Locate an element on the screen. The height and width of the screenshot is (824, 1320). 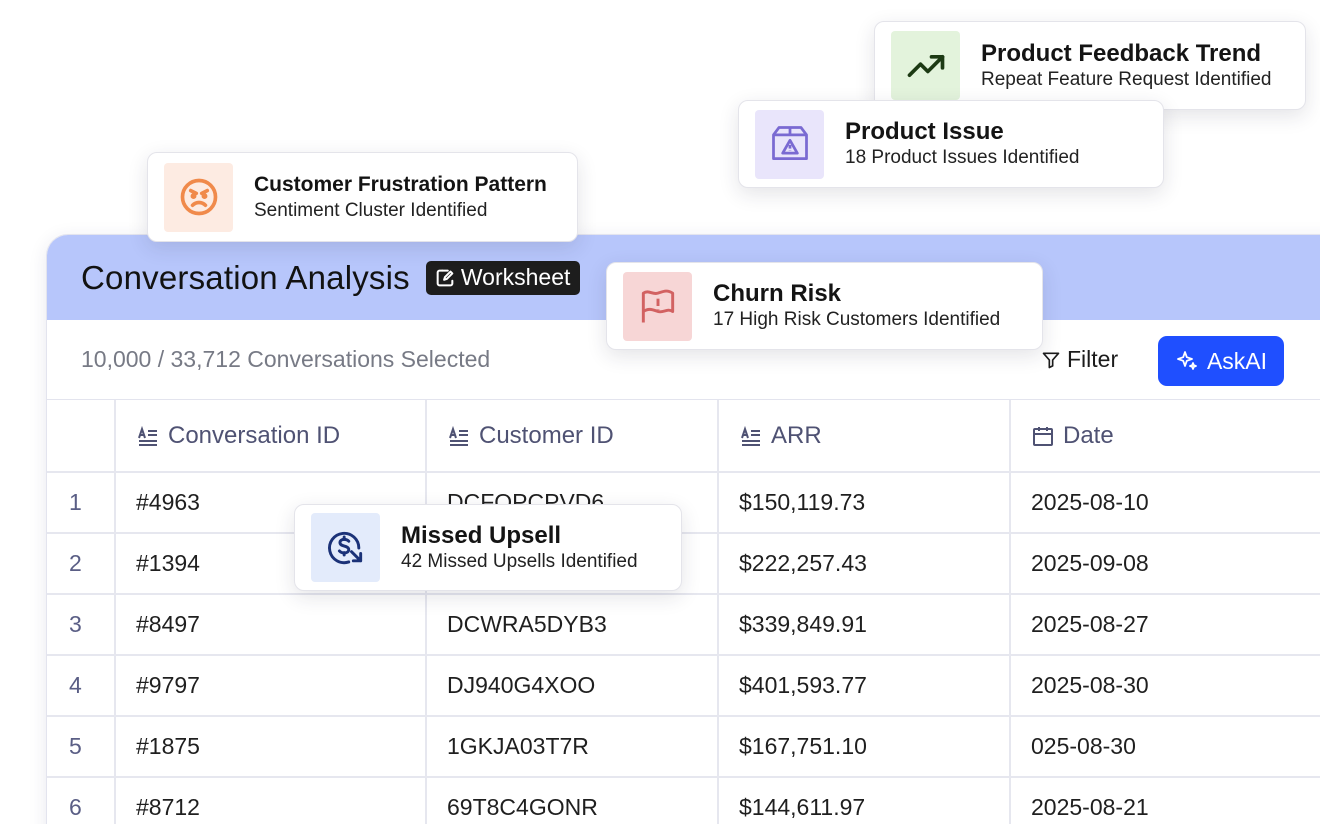
column-header-date: Date is located at coordinates (1165, 436).